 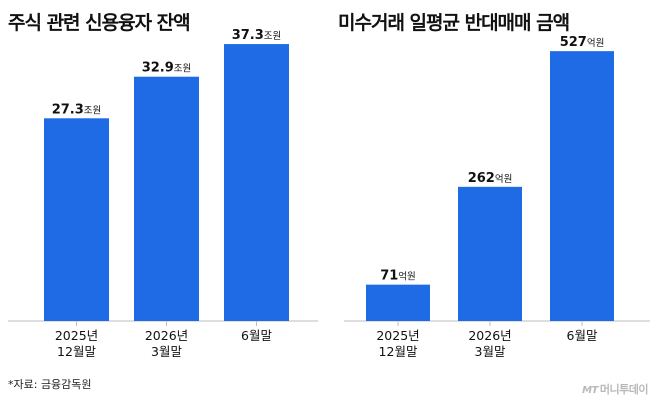 What do you see at coordinates (248, 35) in the screenshot?
I see `data-label-value: 37.3` at bounding box center [248, 35].